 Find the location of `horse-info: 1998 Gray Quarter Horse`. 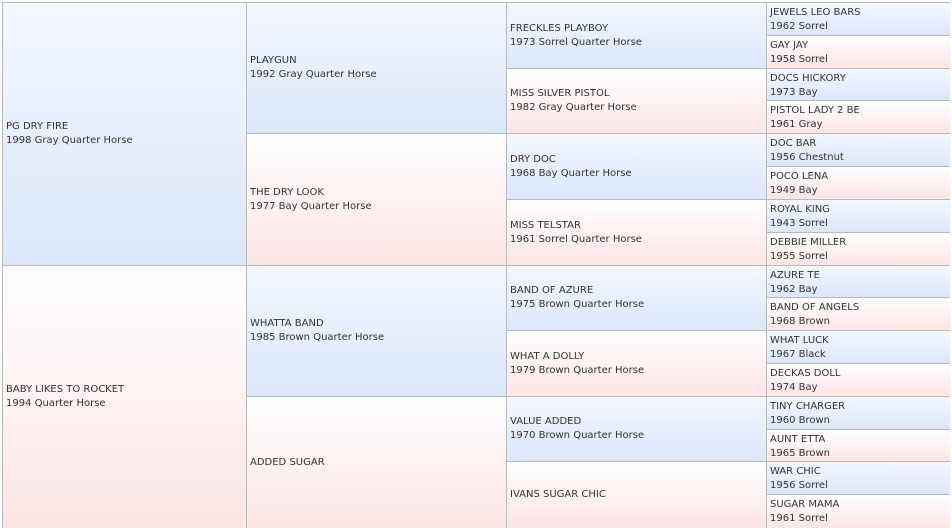

horse-info: 1998 Gray Quarter Horse is located at coordinates (69, 140).